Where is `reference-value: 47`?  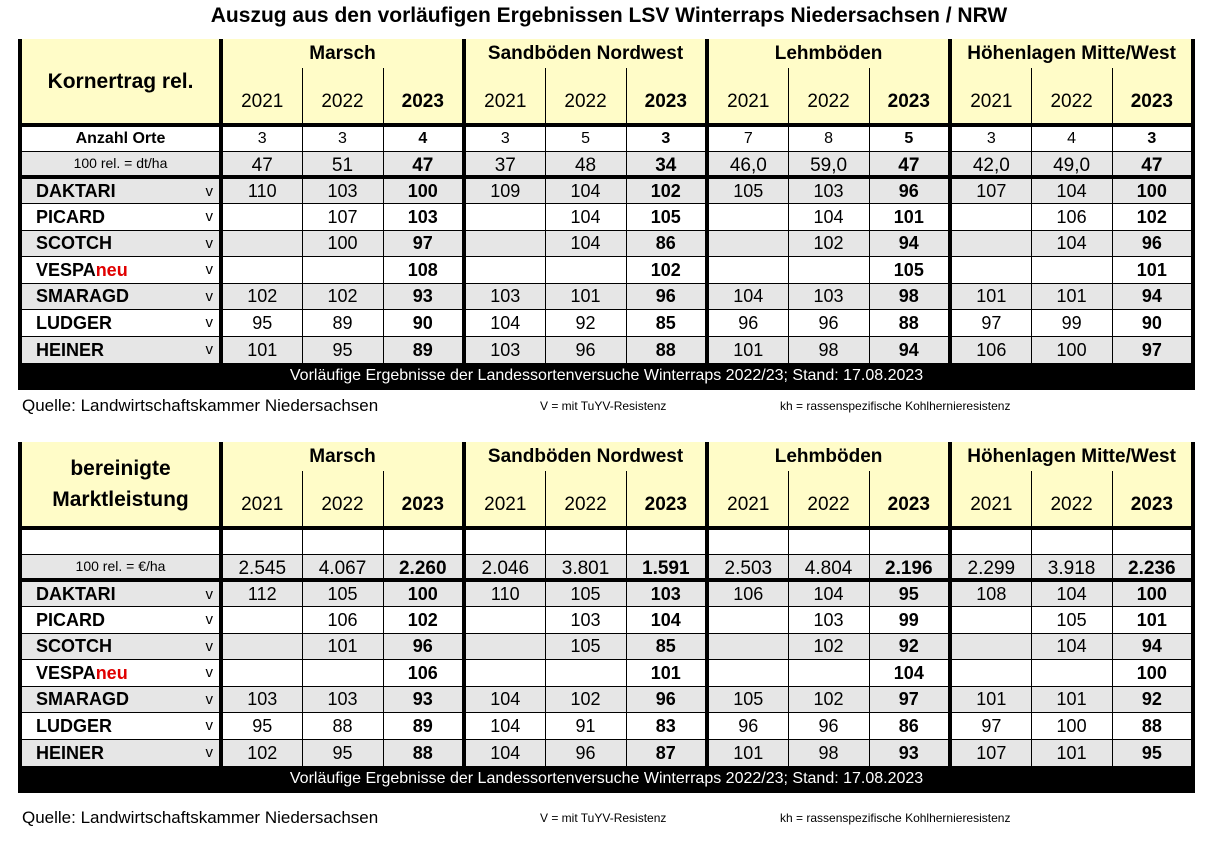
reference-value: 47 is located at coordinates (261, 164).